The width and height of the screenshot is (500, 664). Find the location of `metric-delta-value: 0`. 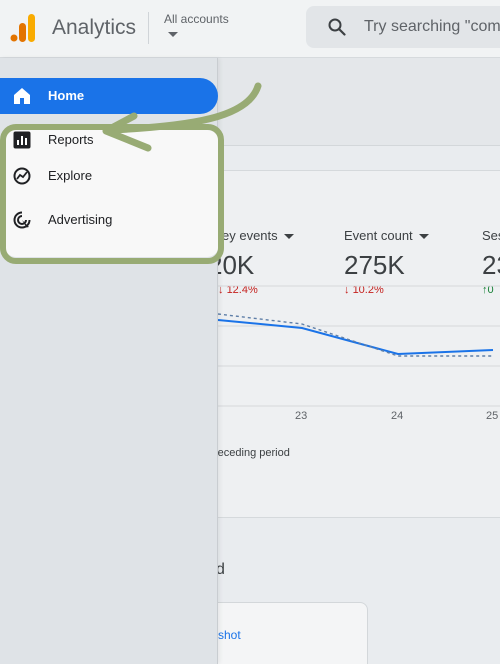

metric-delta-value: 0 is located at coordinates (490, 290).